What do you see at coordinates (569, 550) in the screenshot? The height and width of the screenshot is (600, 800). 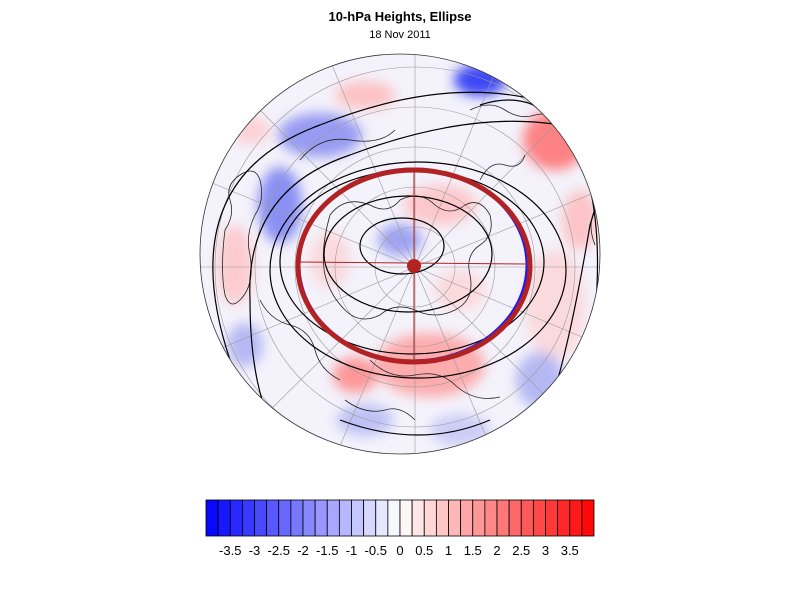 I see `colorbar-tick-label: 3.5` at bounding box center [569, 550].